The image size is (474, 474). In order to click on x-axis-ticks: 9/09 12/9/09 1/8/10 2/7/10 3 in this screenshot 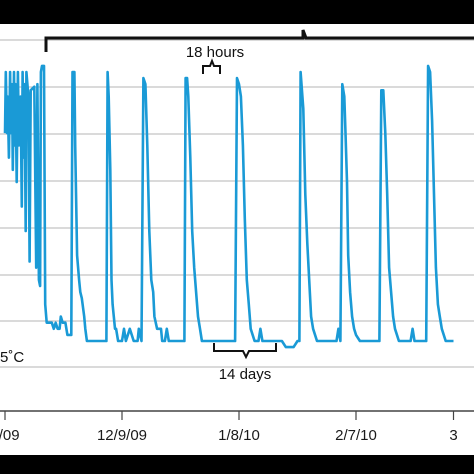, I will do `click(229, 427)`.